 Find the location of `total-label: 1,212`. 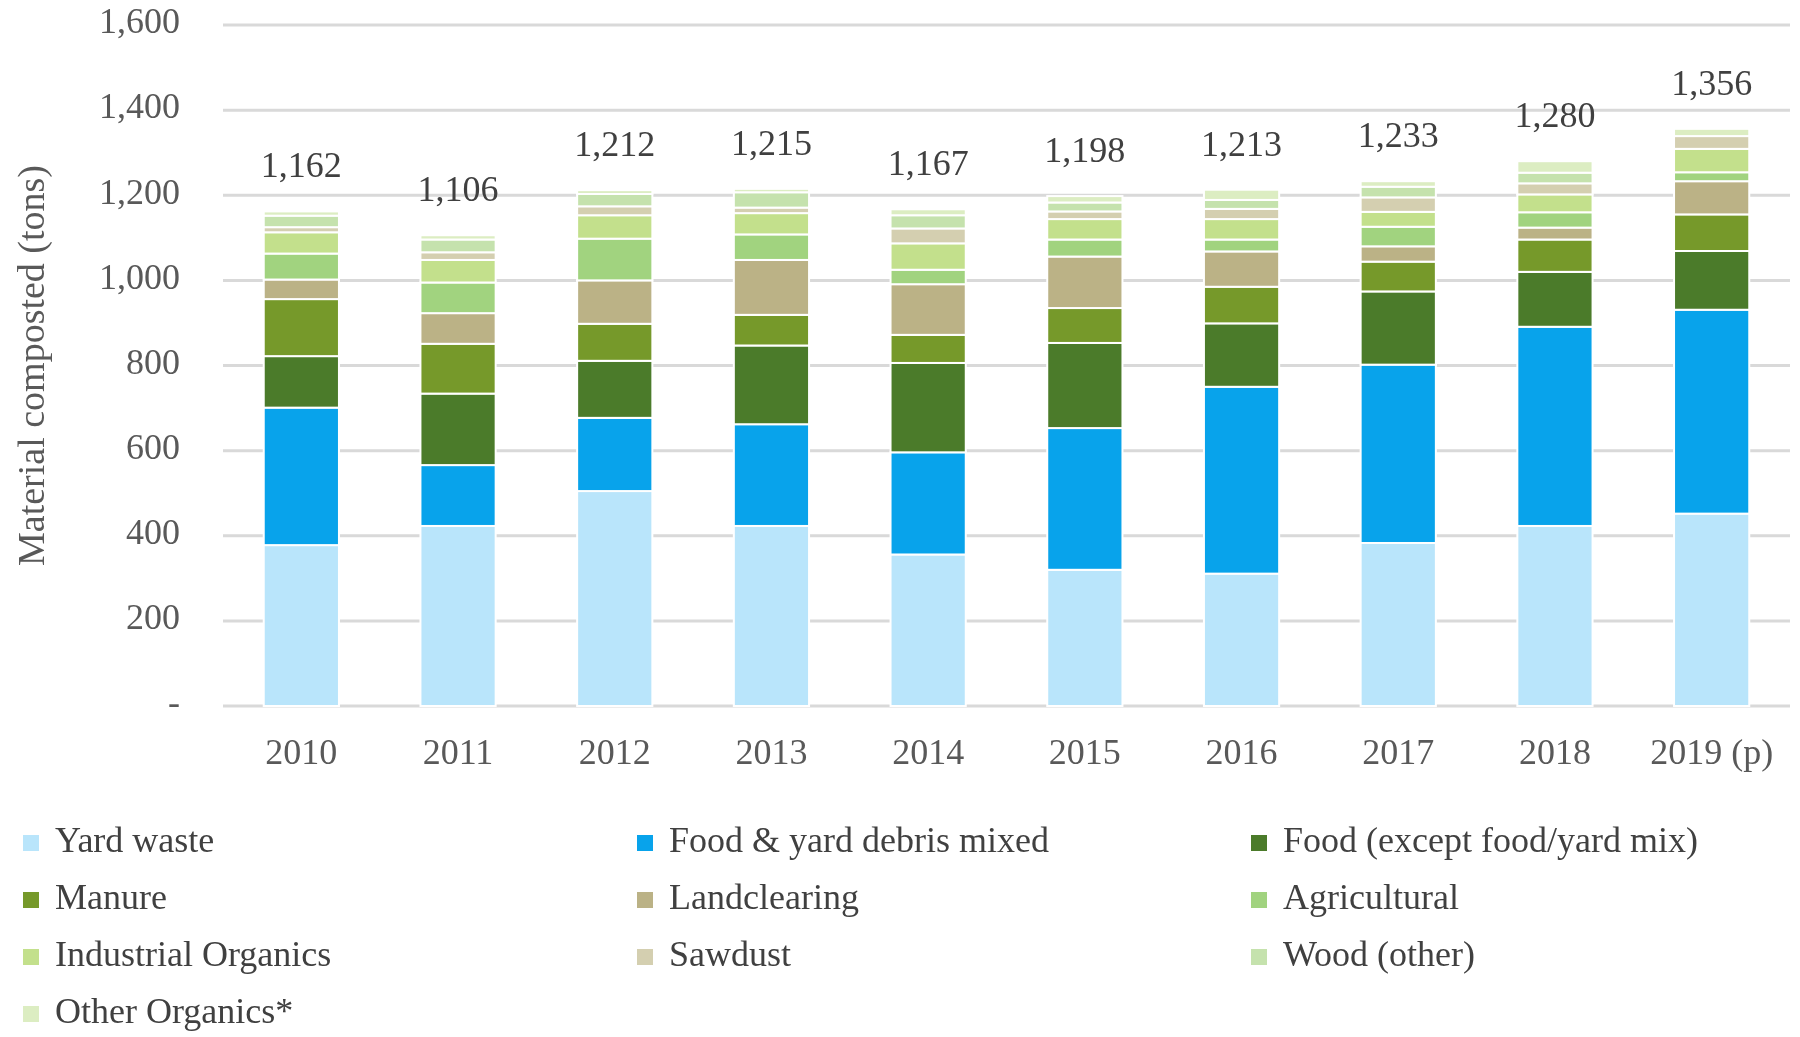

total-label: 1,212 is located at coordinates (615, 144).